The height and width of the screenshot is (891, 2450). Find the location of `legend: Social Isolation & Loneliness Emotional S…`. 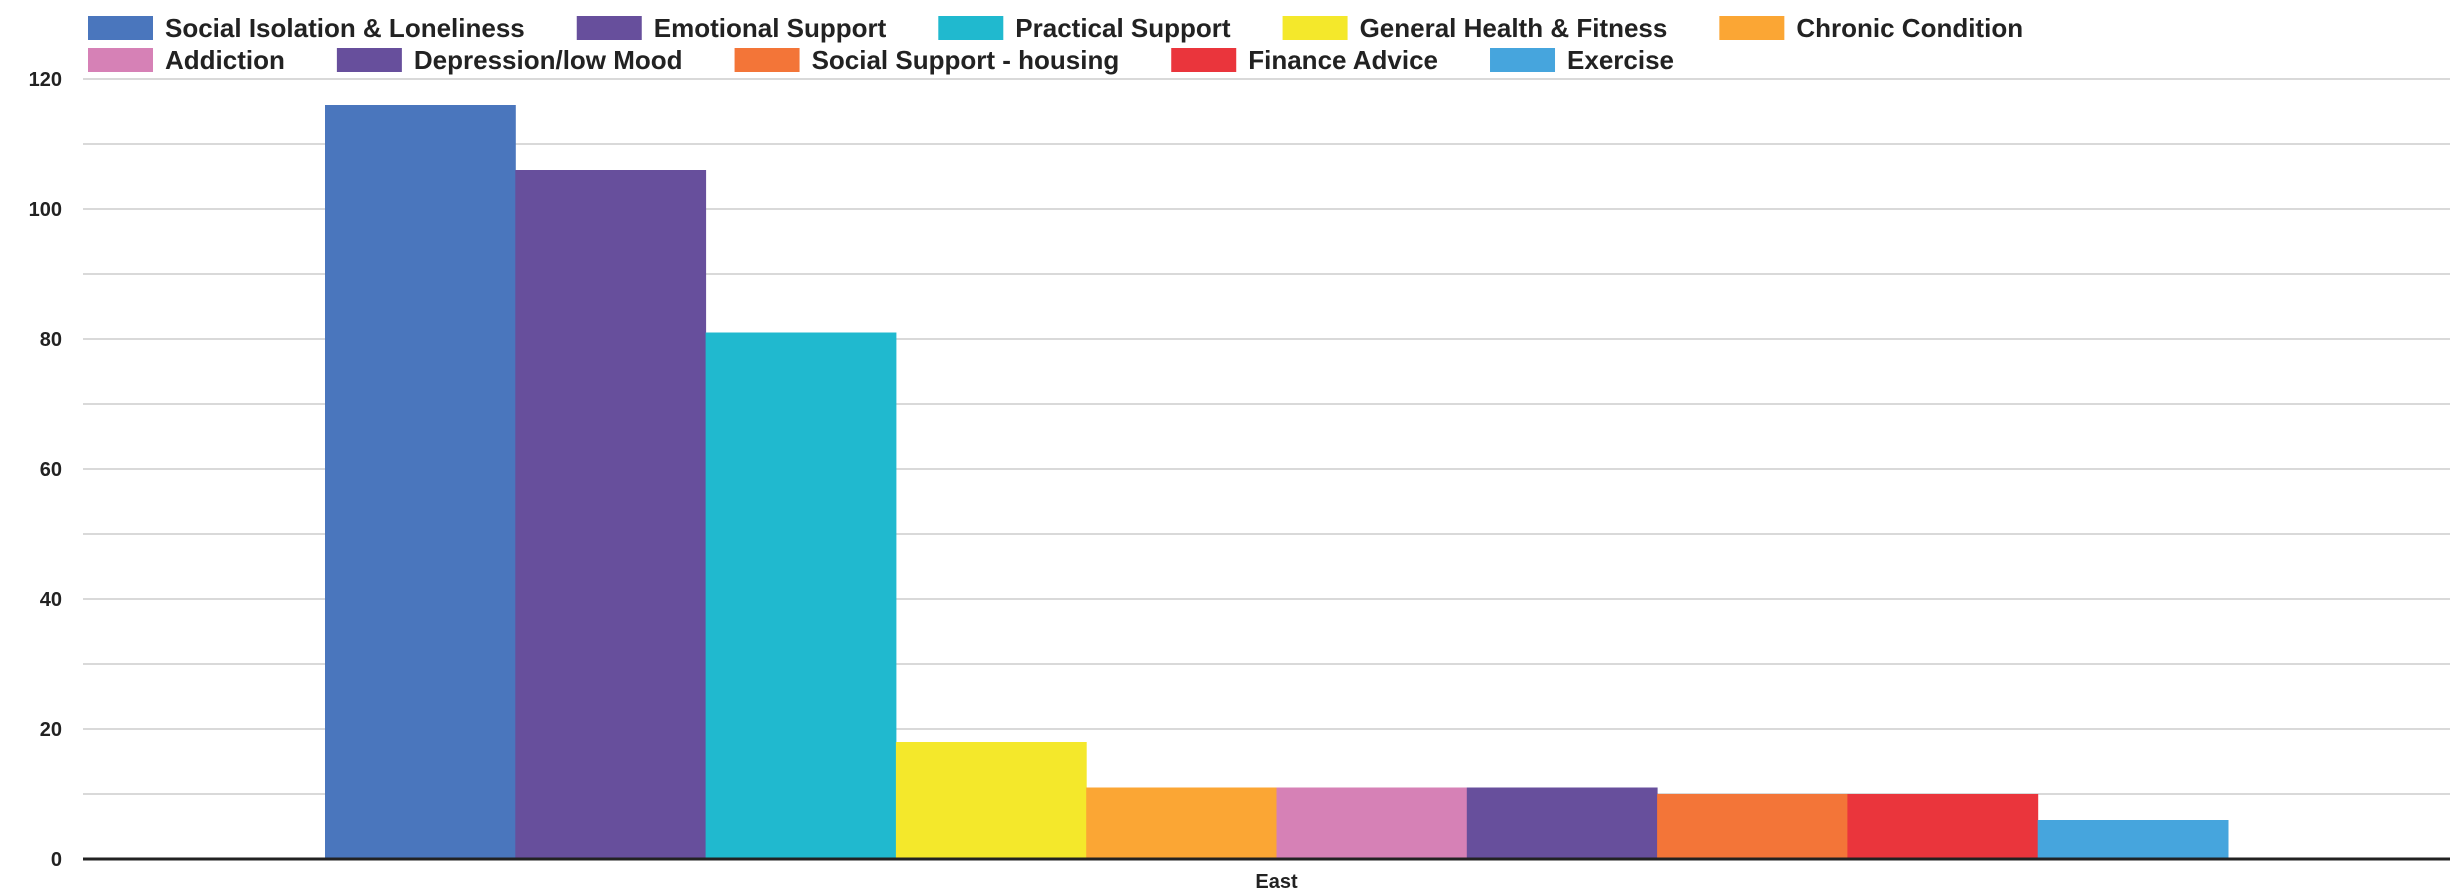

legend: Social Isolation & Loneliness Emotional S… is located at coordinates (1055, 44).